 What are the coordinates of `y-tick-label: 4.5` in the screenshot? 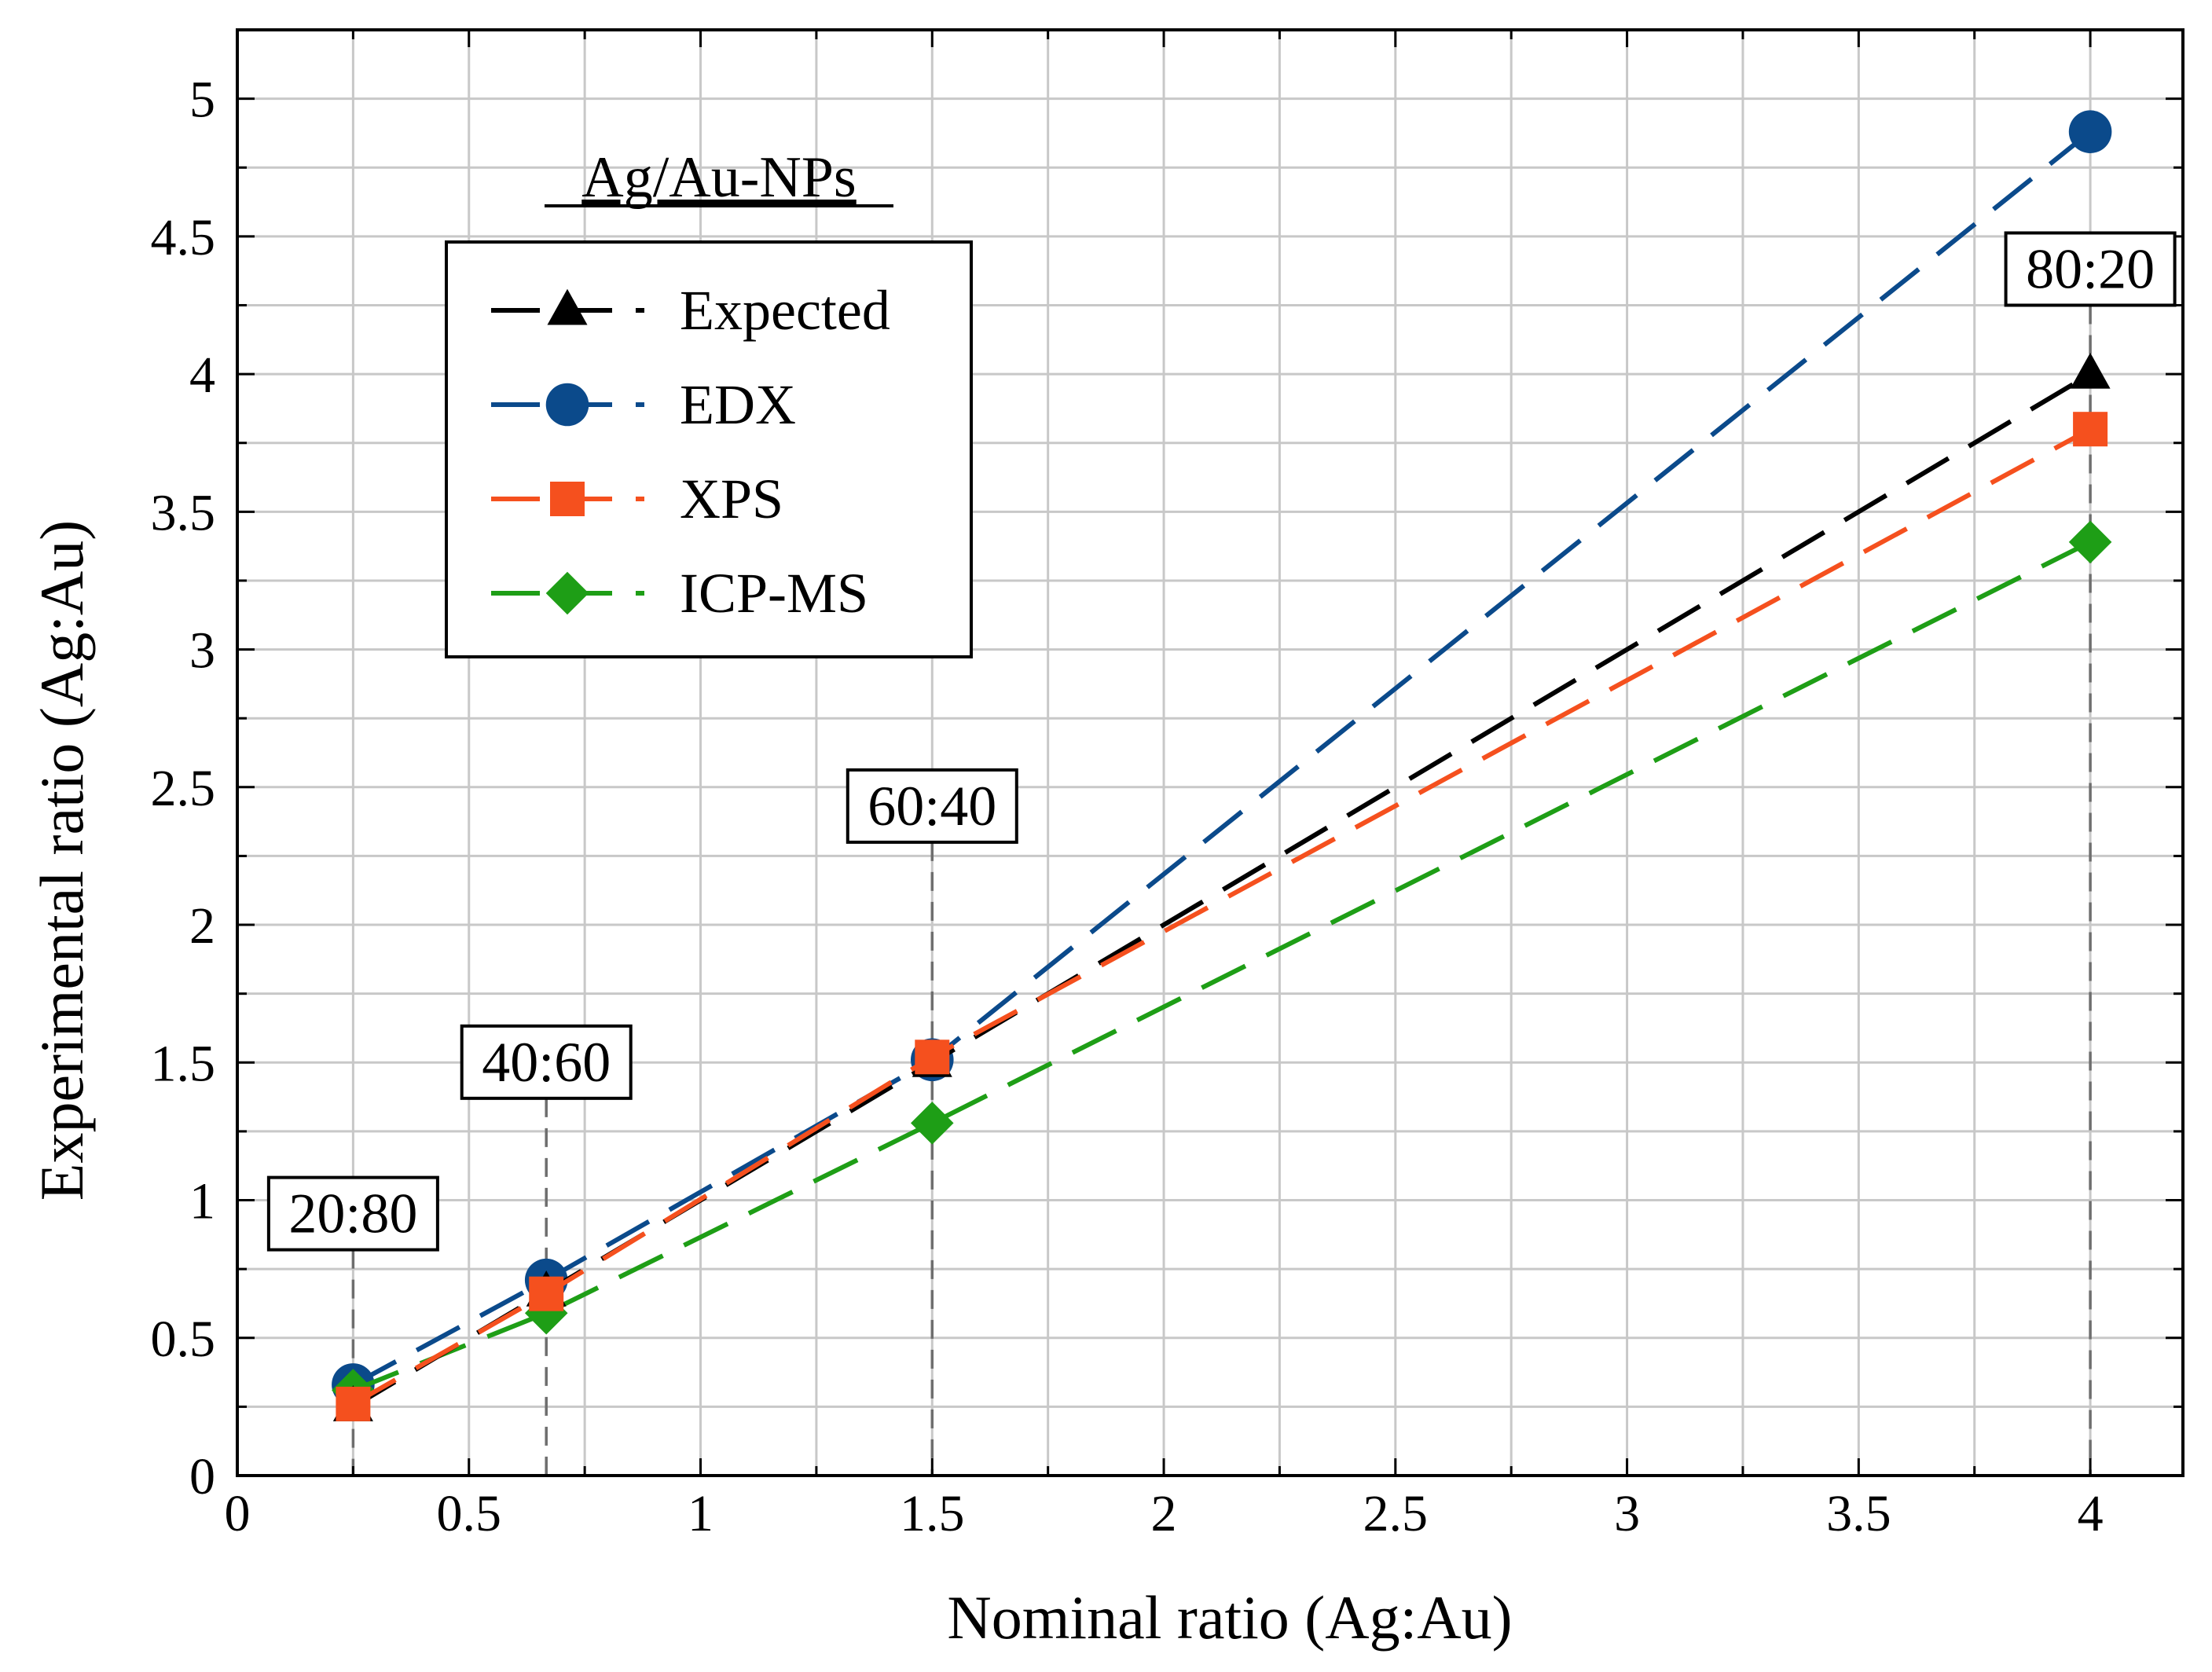 It's located at (183, 237).